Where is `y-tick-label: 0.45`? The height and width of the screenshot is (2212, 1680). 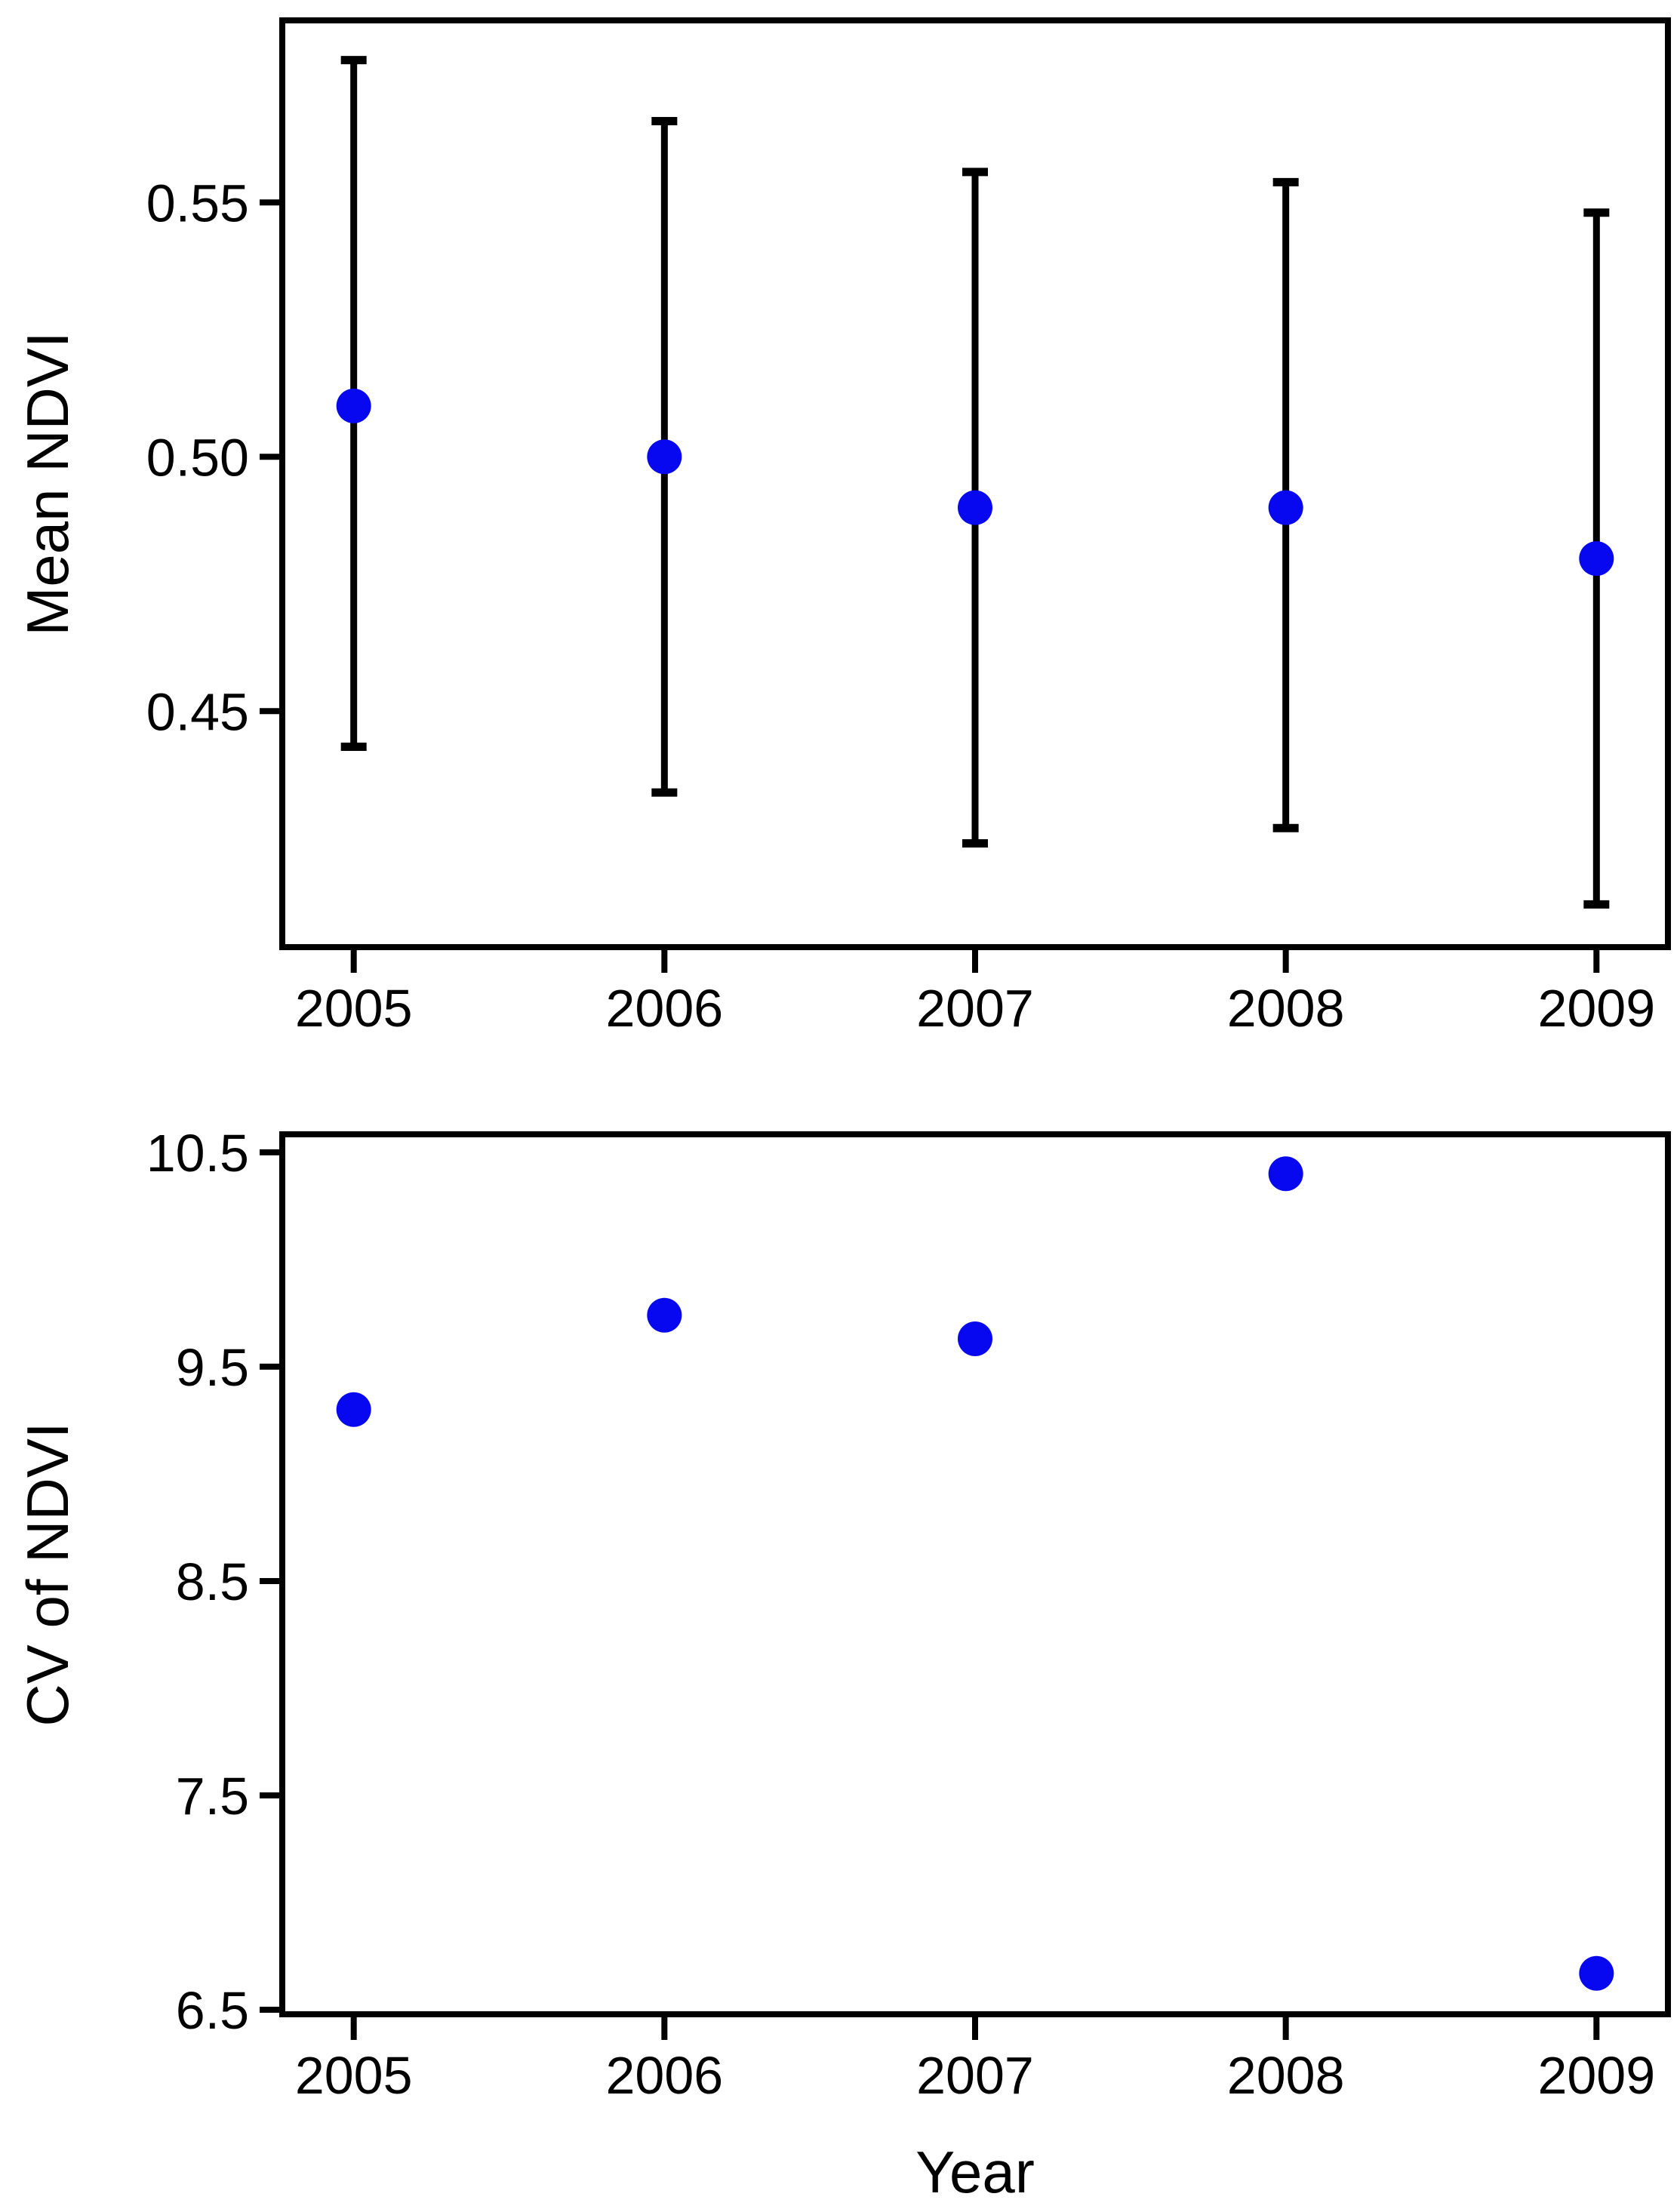
y-tick-label: 0.45 is located at coordinates (198, 711).